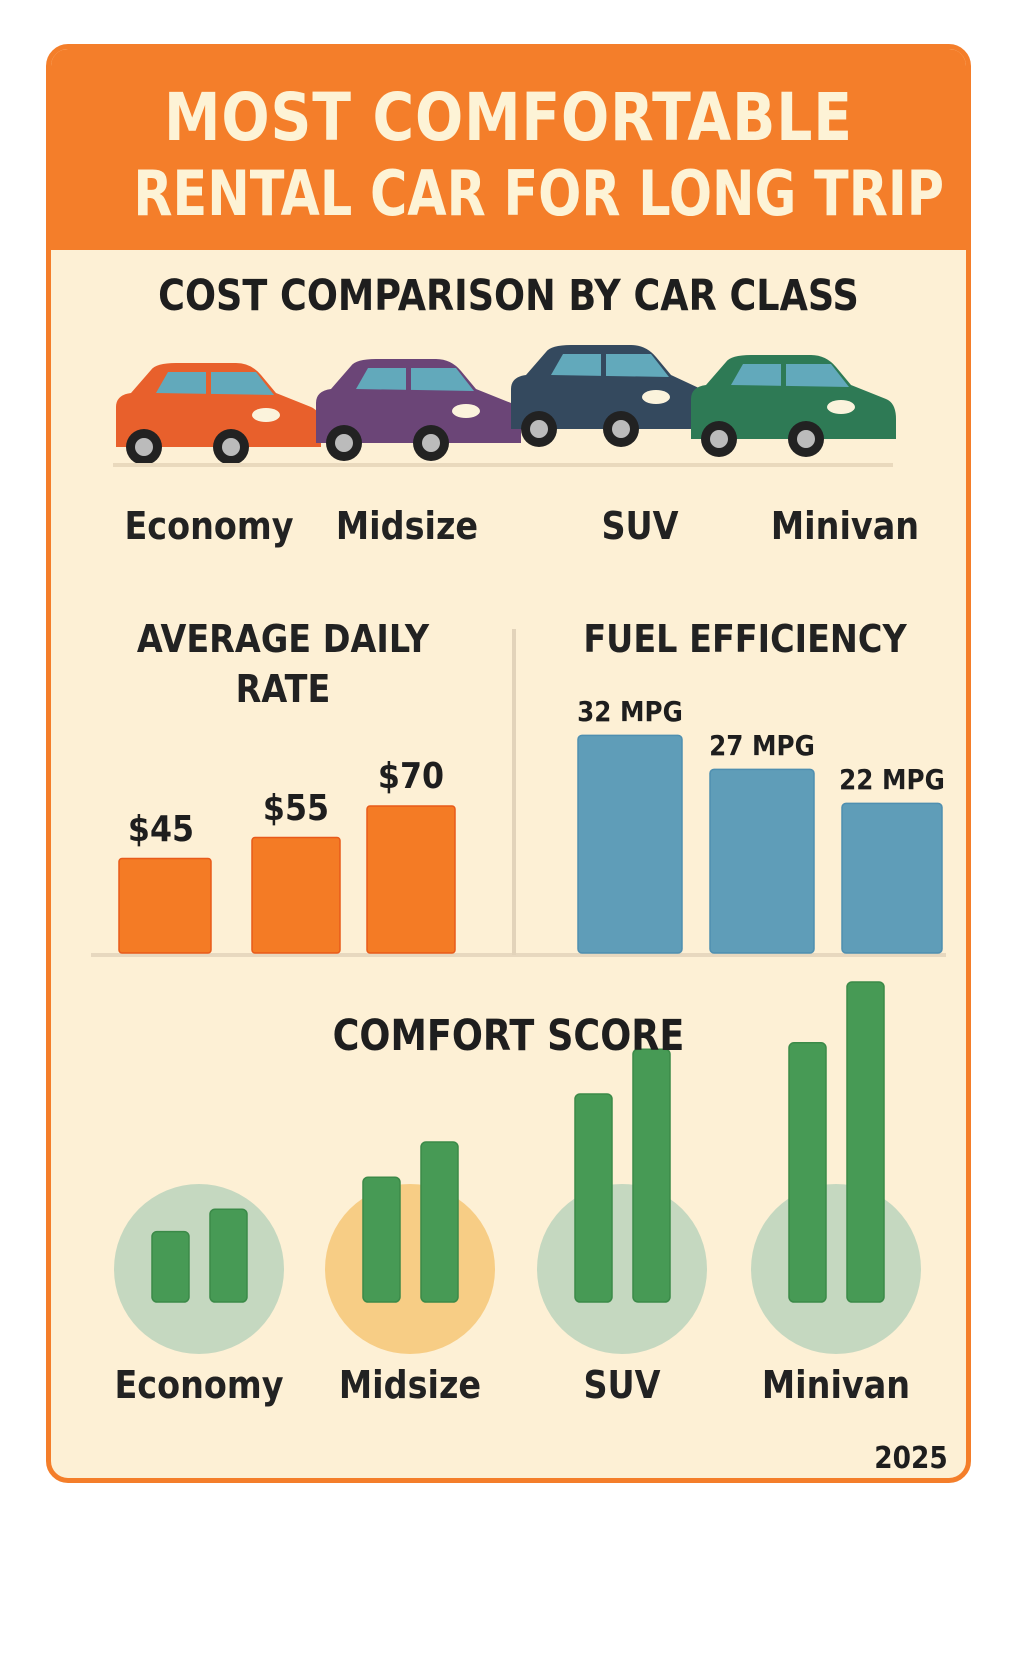 This screenshot has height=1666, width=1024. What do you see at coordinates (218, 414) in the screenshot?
I see `car-icon-economy` at bounding box center [218, 414].